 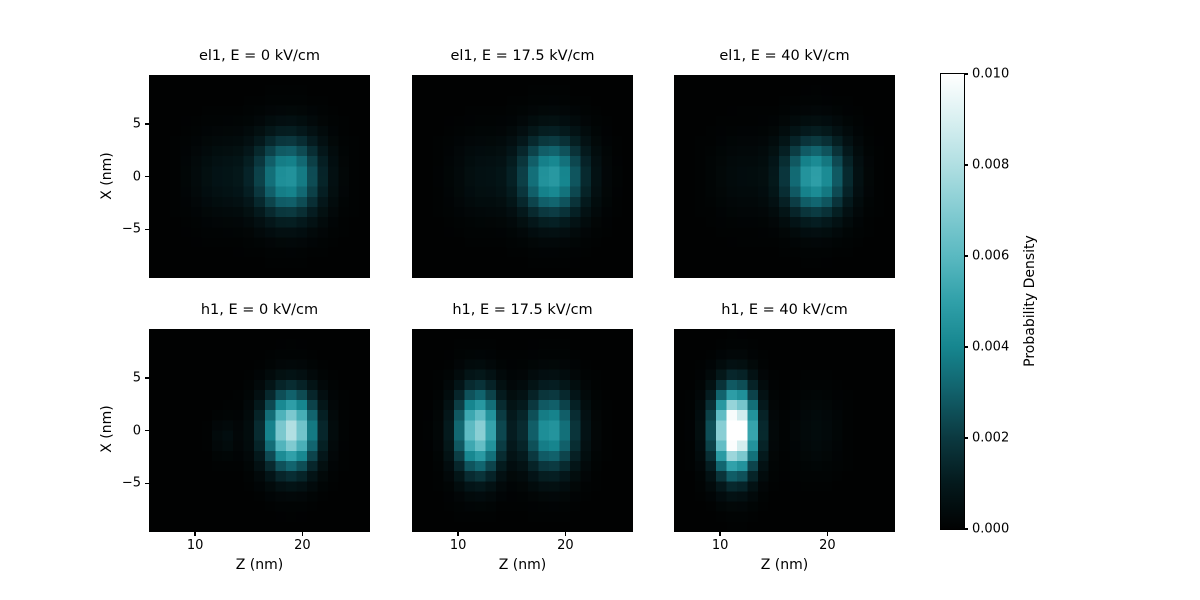 I want to click on subplot-title: el1, E = 17.5 kV/cm, so click(x=522, y=56).